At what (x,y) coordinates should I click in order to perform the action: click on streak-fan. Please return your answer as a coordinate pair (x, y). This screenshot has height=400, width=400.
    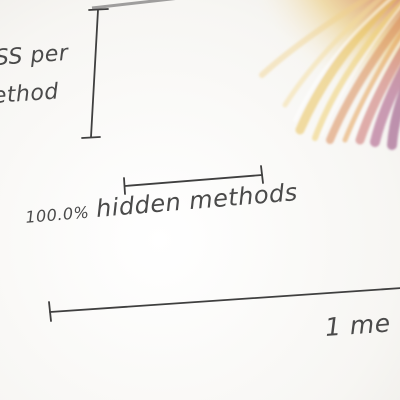
    Looking at the image, I should click on (329, 75).